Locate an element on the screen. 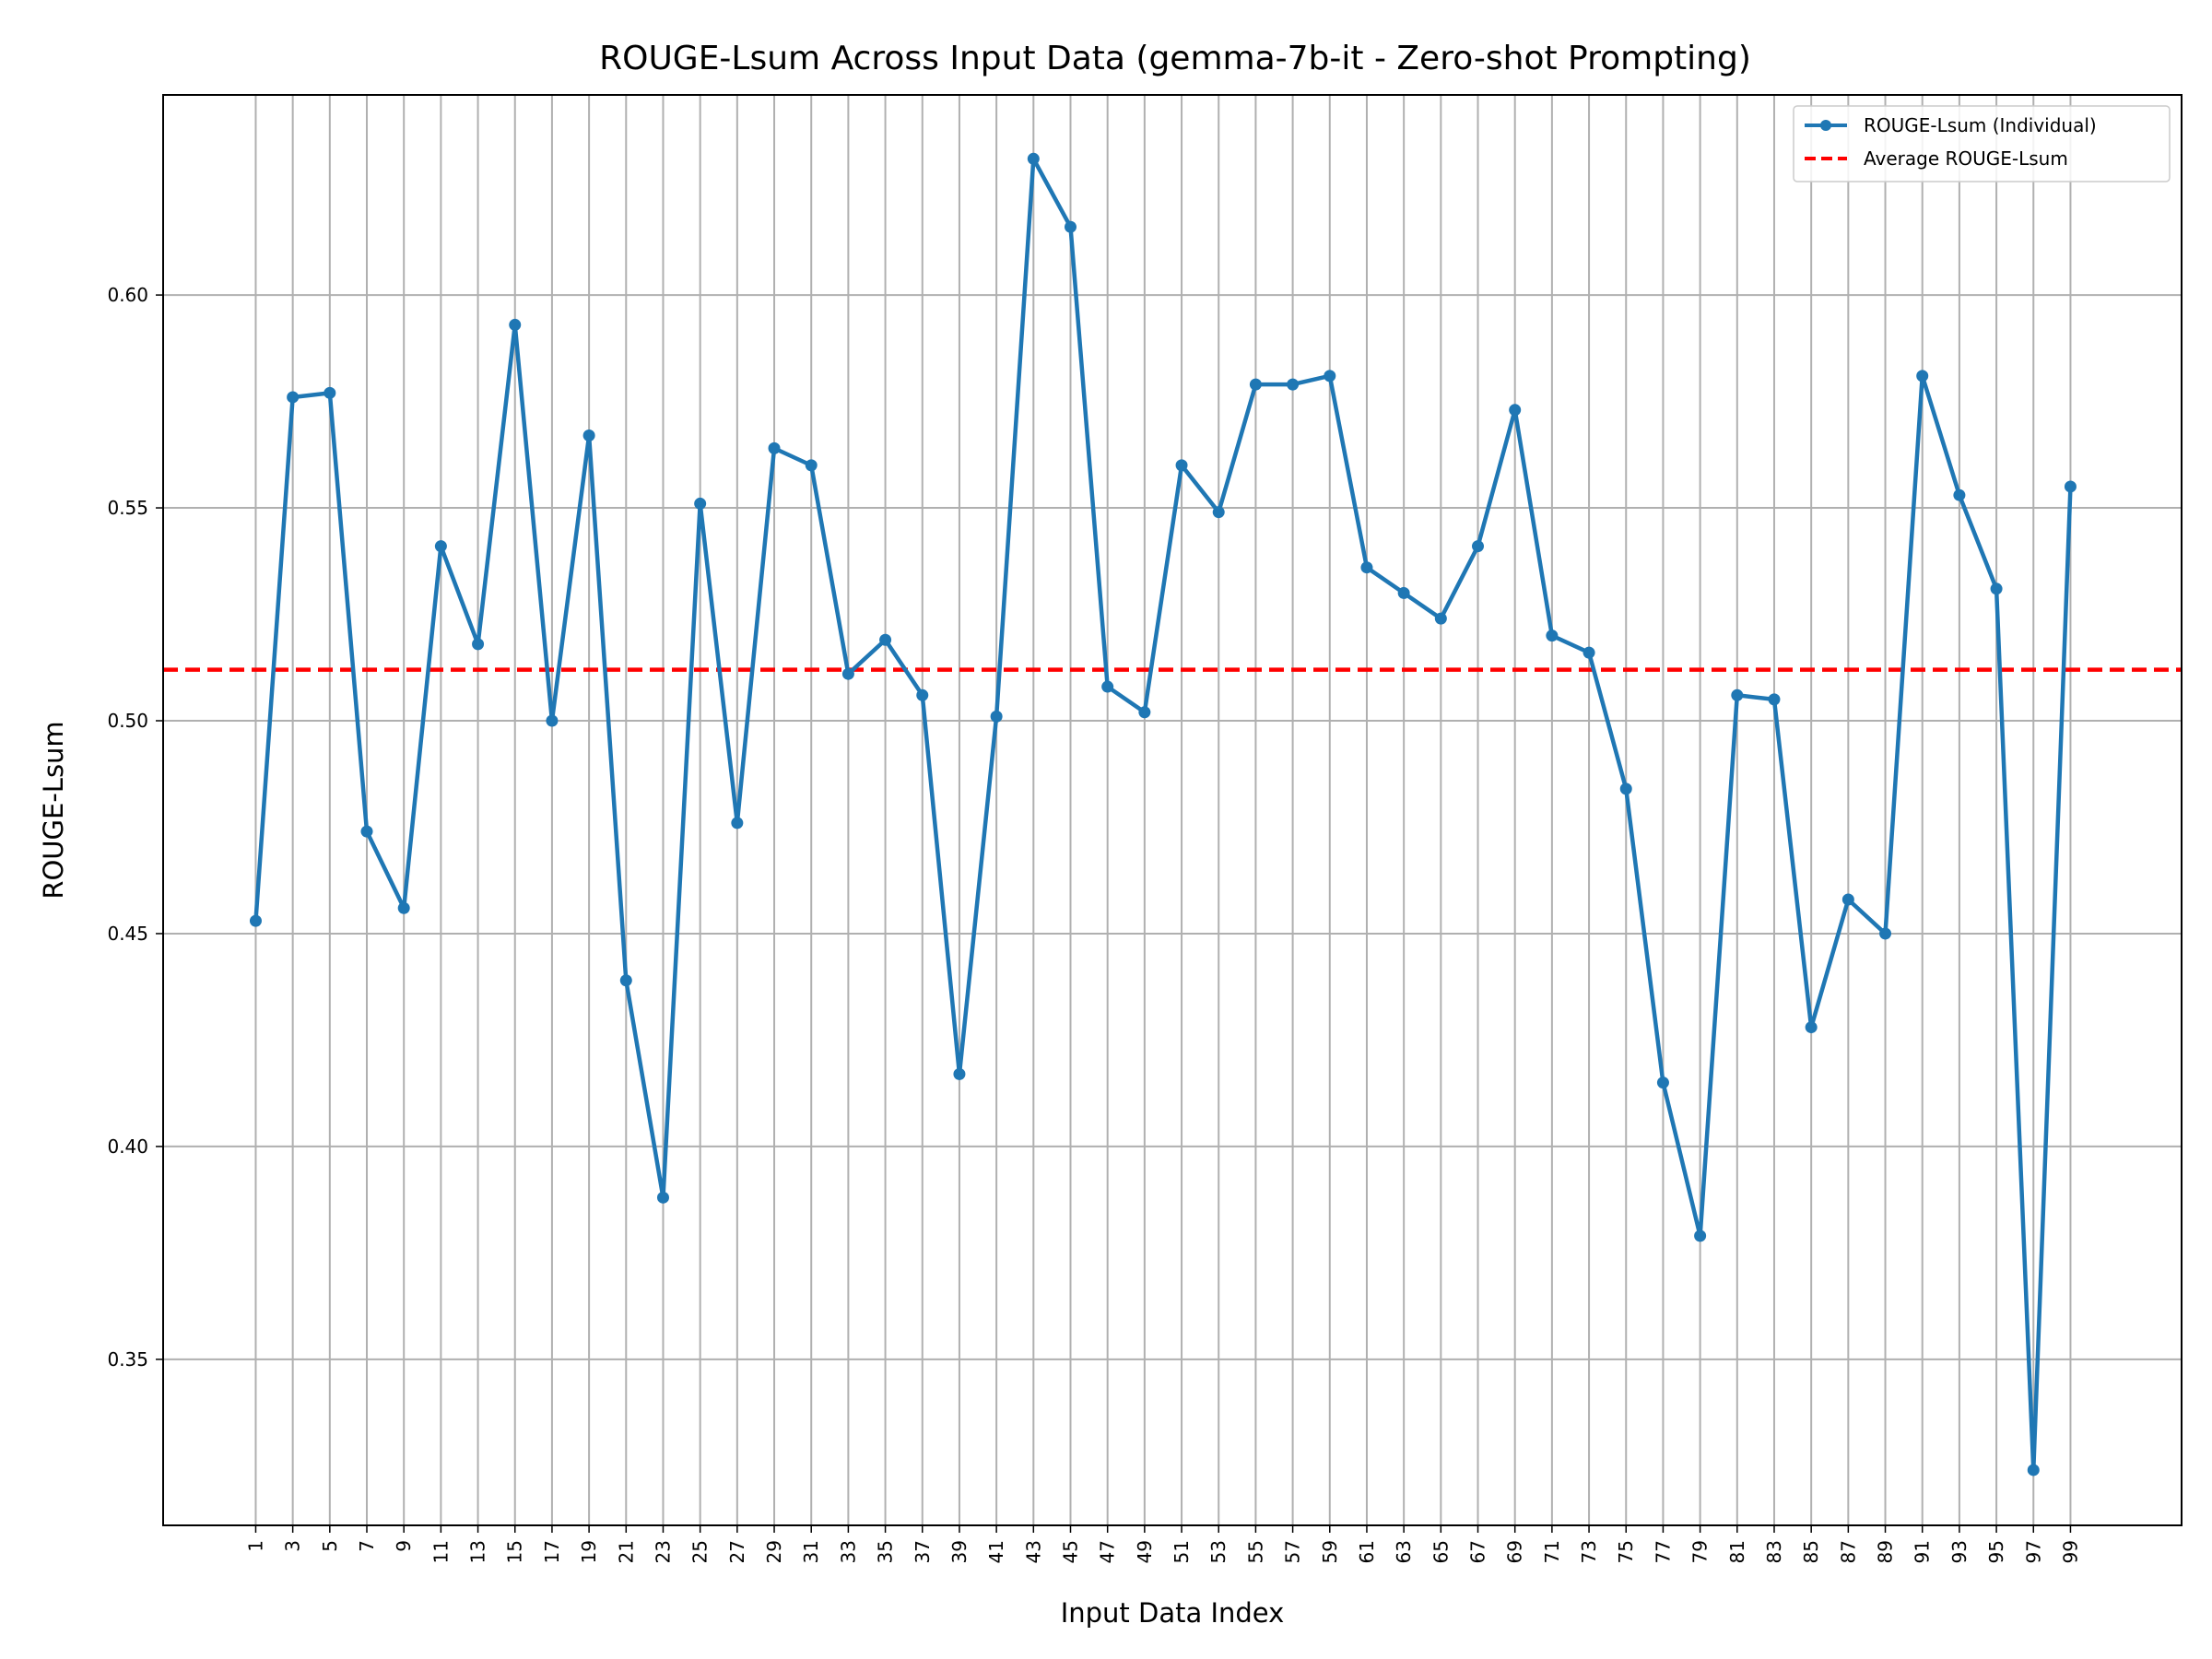 The width and height of the screenshot is (2212, 1659). x-tick-label: 27 is located at coordinates (737, 1551).